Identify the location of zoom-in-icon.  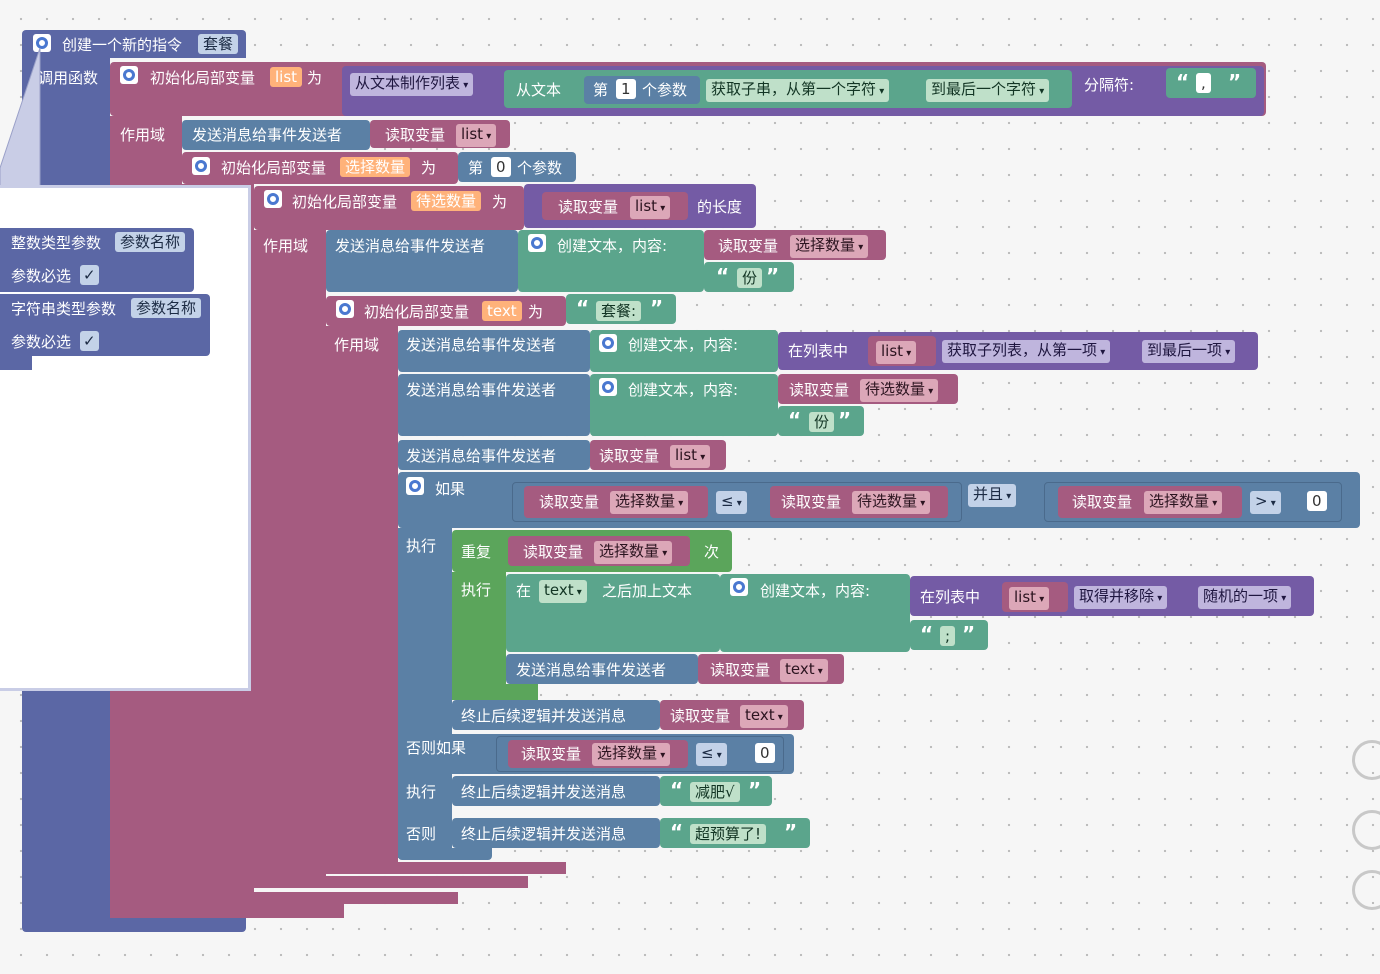
(1366, 830).